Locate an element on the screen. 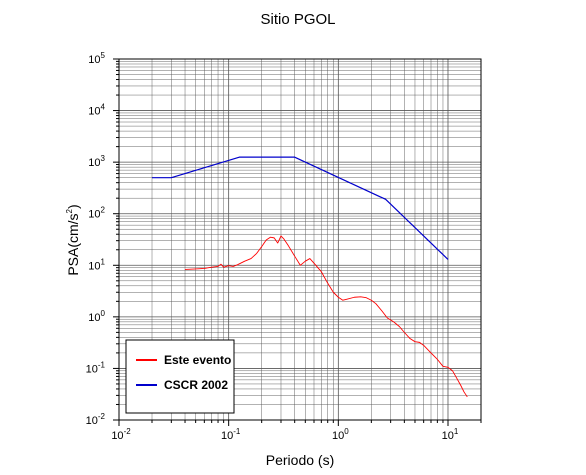  series-line-cscr-2002 is located at coordinates (300, 208).